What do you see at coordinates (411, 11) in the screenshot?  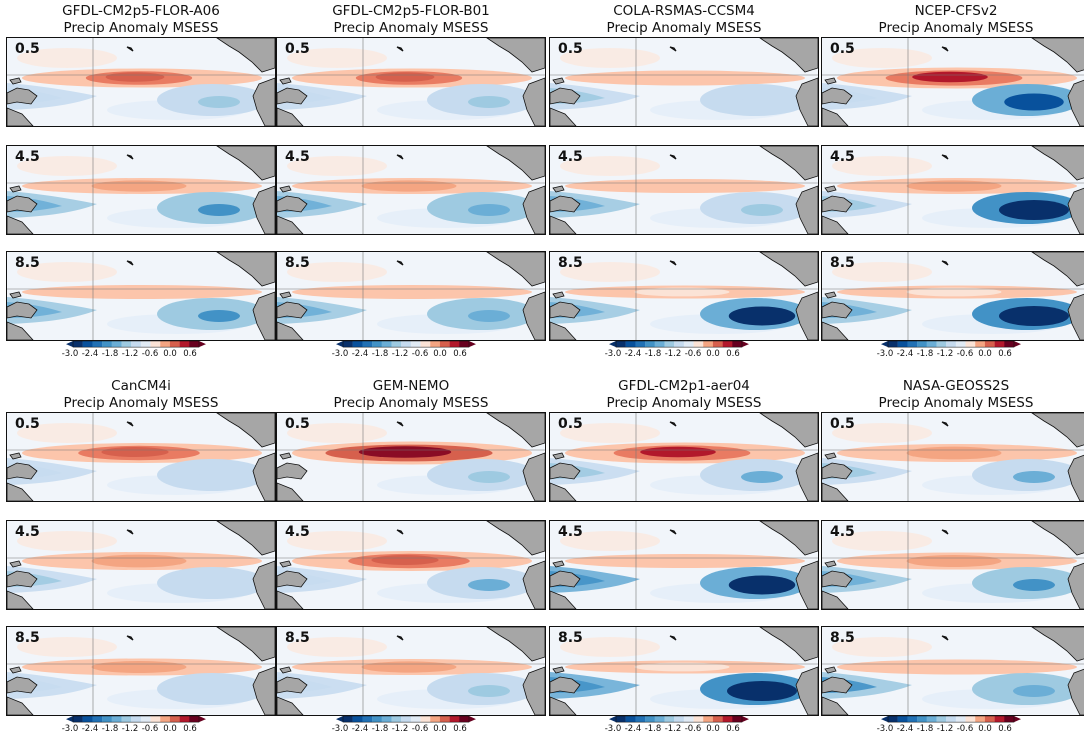 I see `model-name: GFDL-CM2p5-FLOR-B01` at bounding box center [411, 11].